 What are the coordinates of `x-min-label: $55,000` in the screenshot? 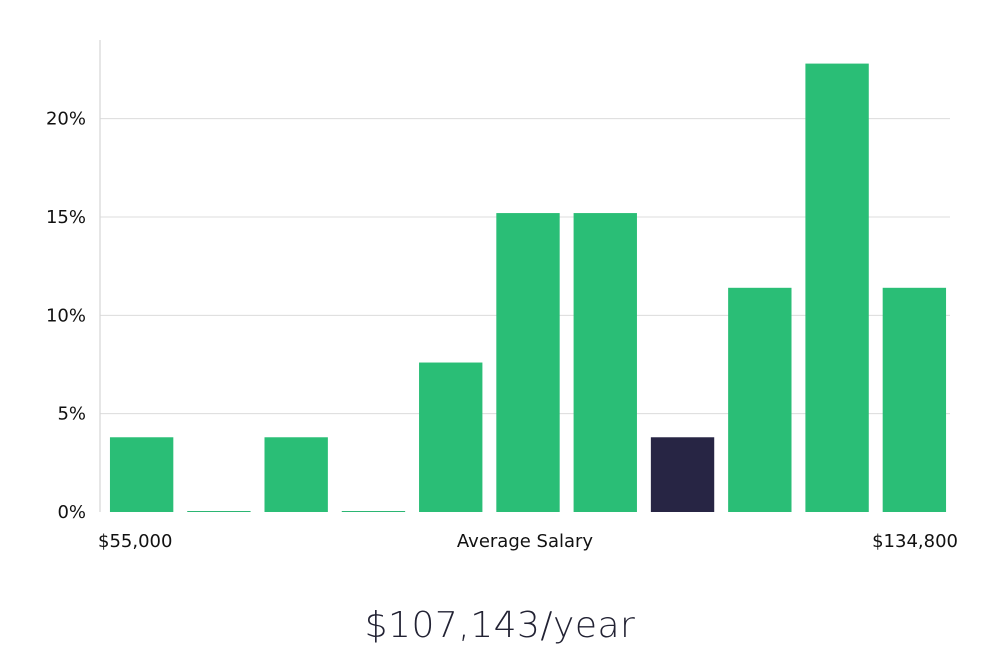 It's located at (135, 541).